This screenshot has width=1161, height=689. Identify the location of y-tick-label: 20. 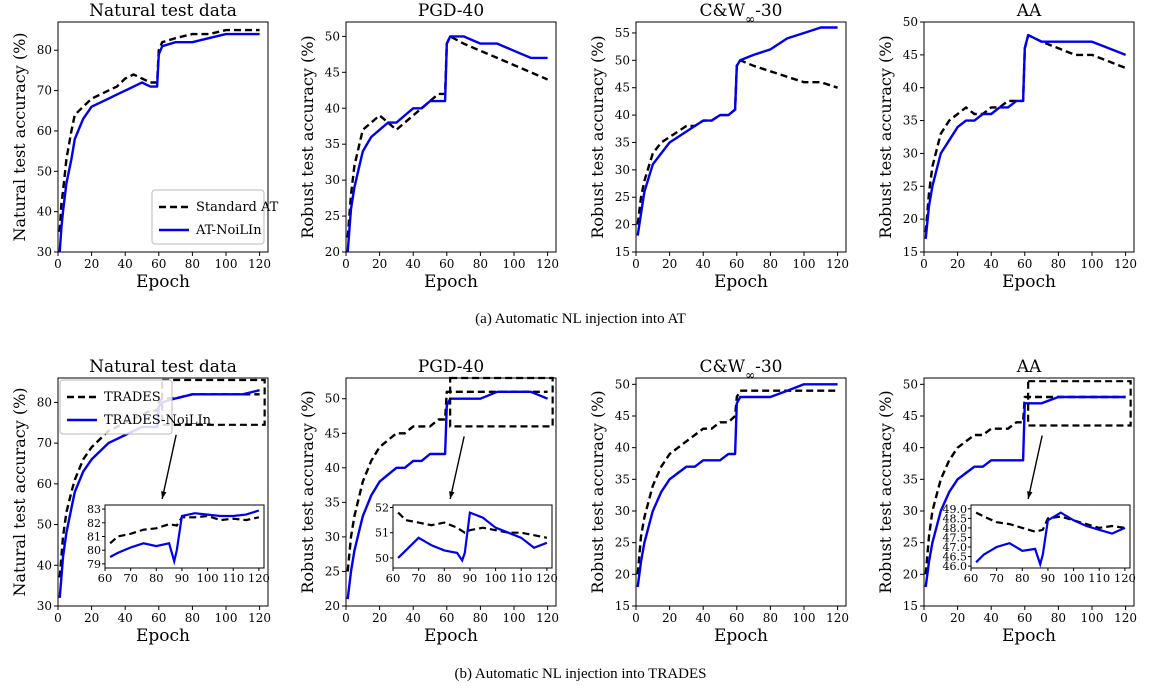
(622, 574).